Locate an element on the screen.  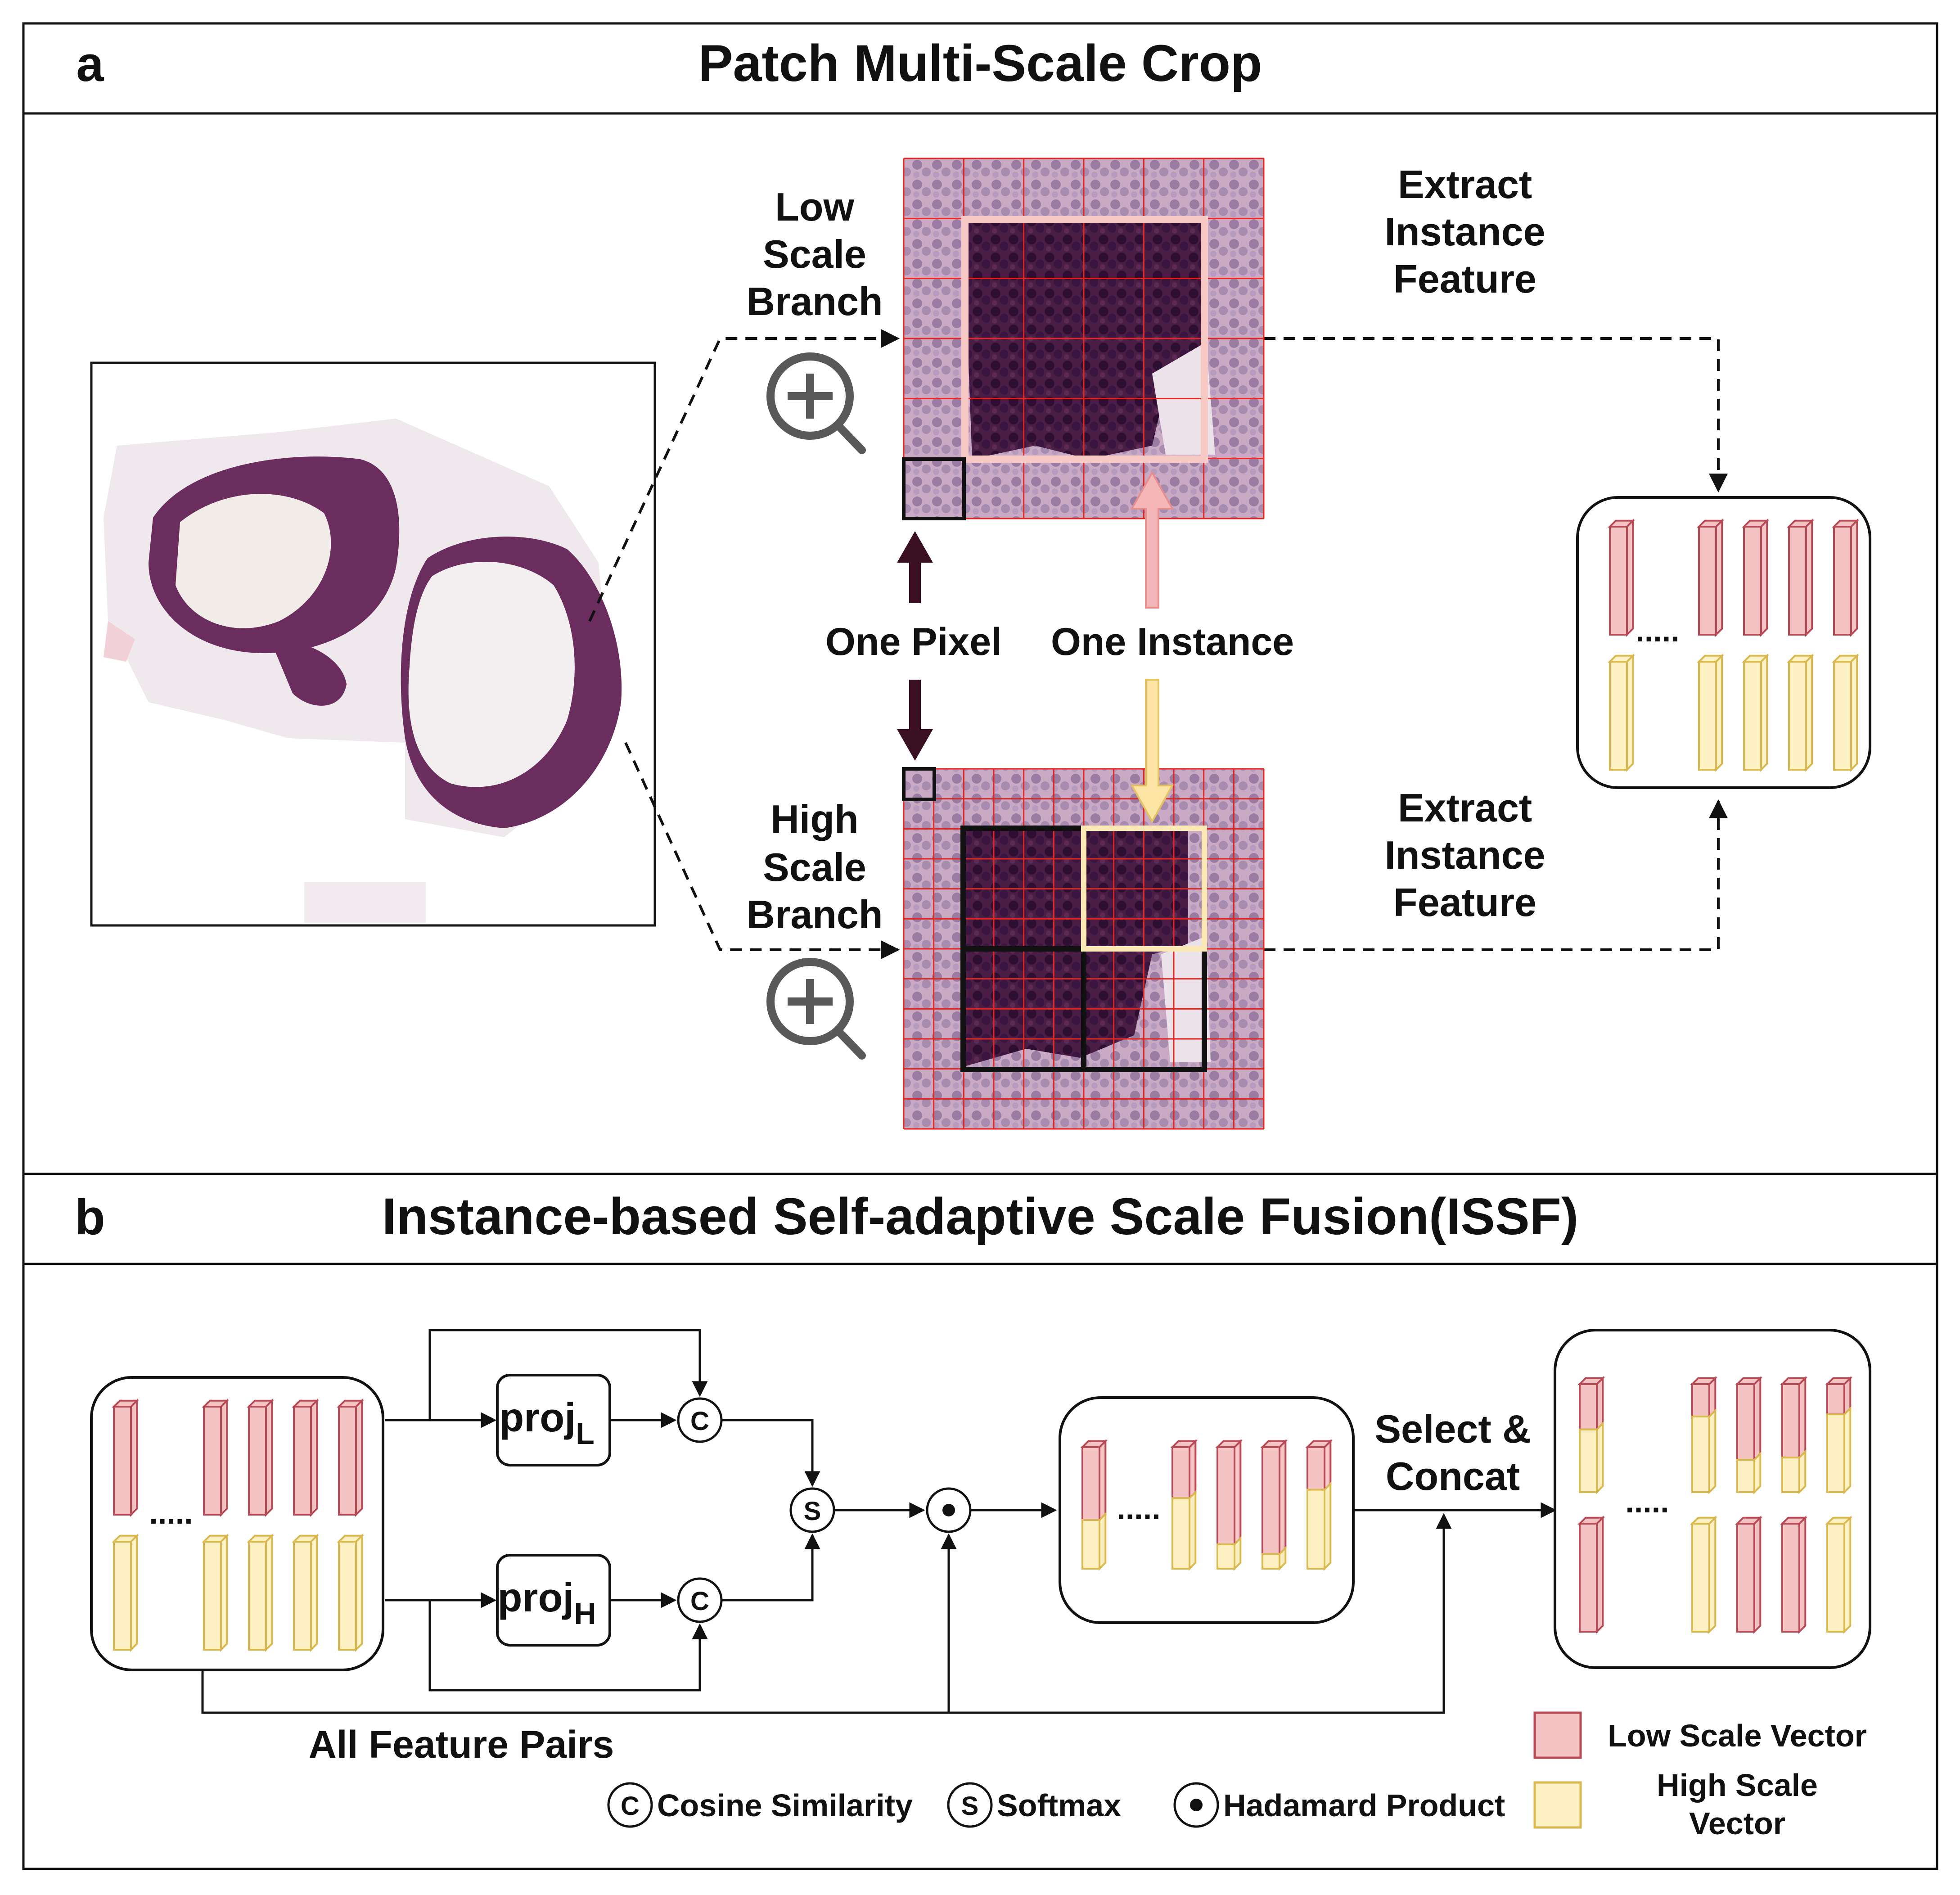
panel-a-letter: a is located at coordinates (90, 64).